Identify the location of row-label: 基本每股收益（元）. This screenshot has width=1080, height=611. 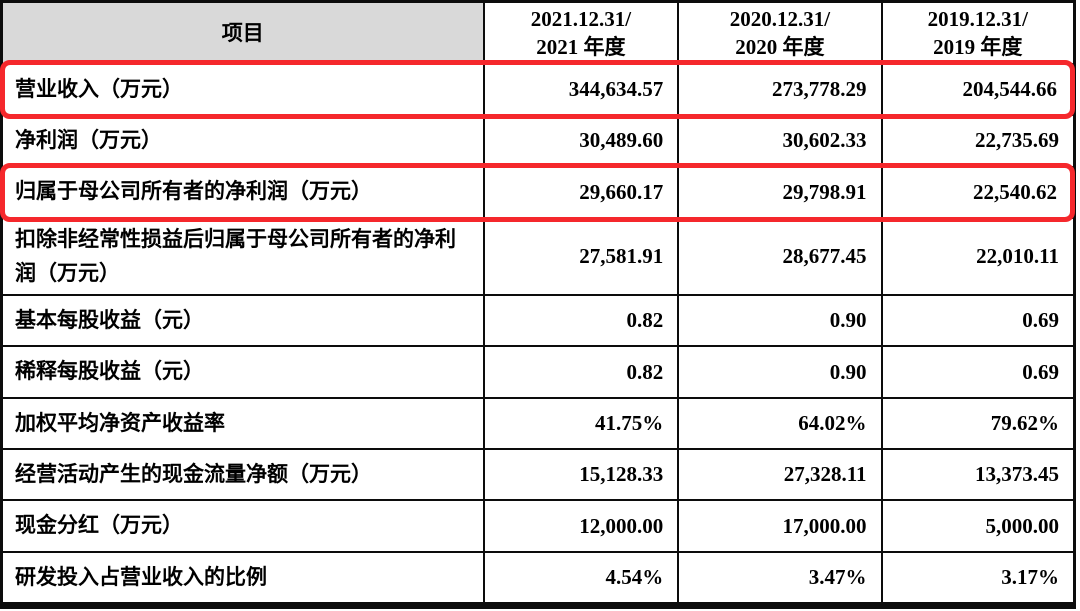
(244, 321).